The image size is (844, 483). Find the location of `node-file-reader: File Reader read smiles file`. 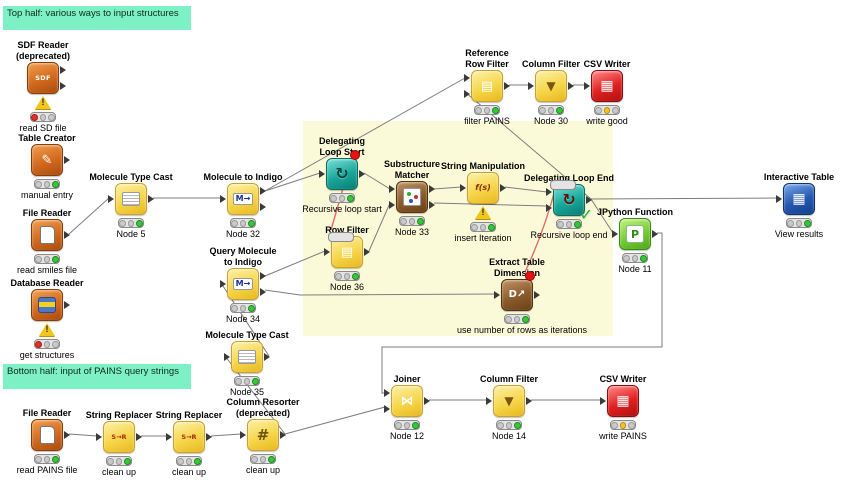

node-file-reader: File Reader read smiles file is located at coordinates (47, 241).